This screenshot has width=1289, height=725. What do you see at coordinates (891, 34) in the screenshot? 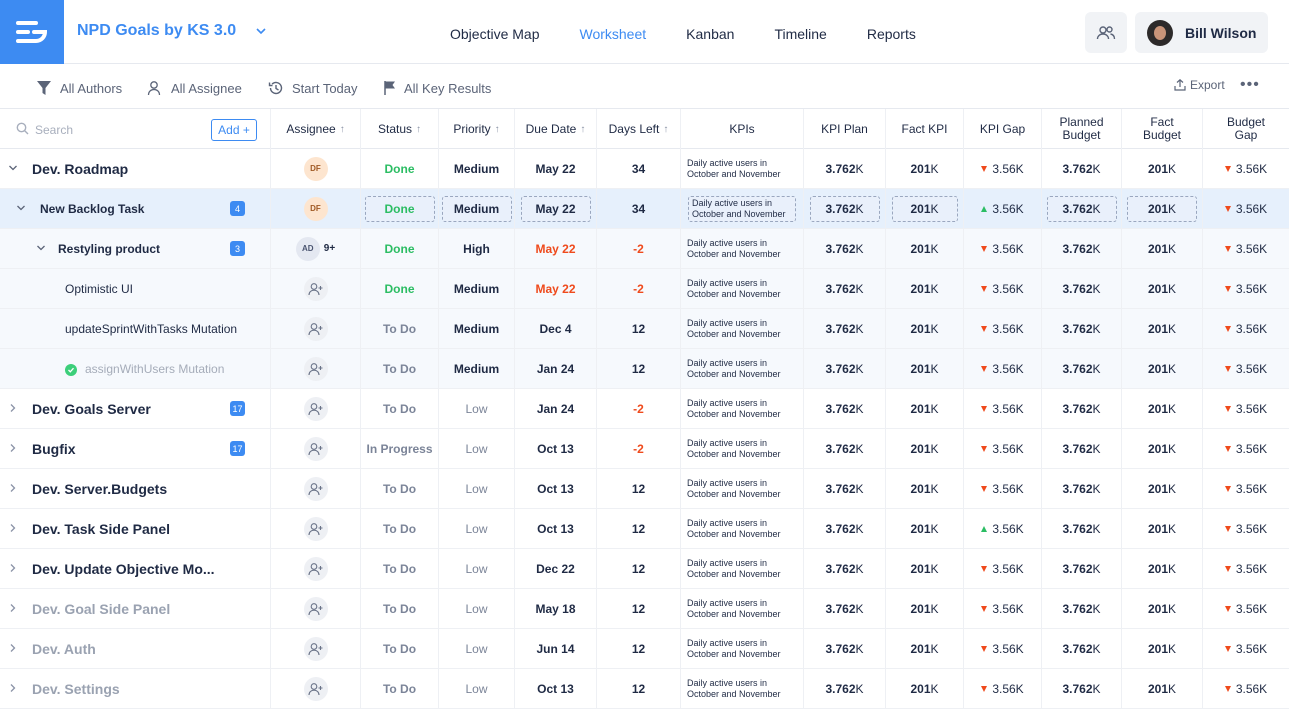
I see `tab-reports: Reports` at bounding box center [891, 34].